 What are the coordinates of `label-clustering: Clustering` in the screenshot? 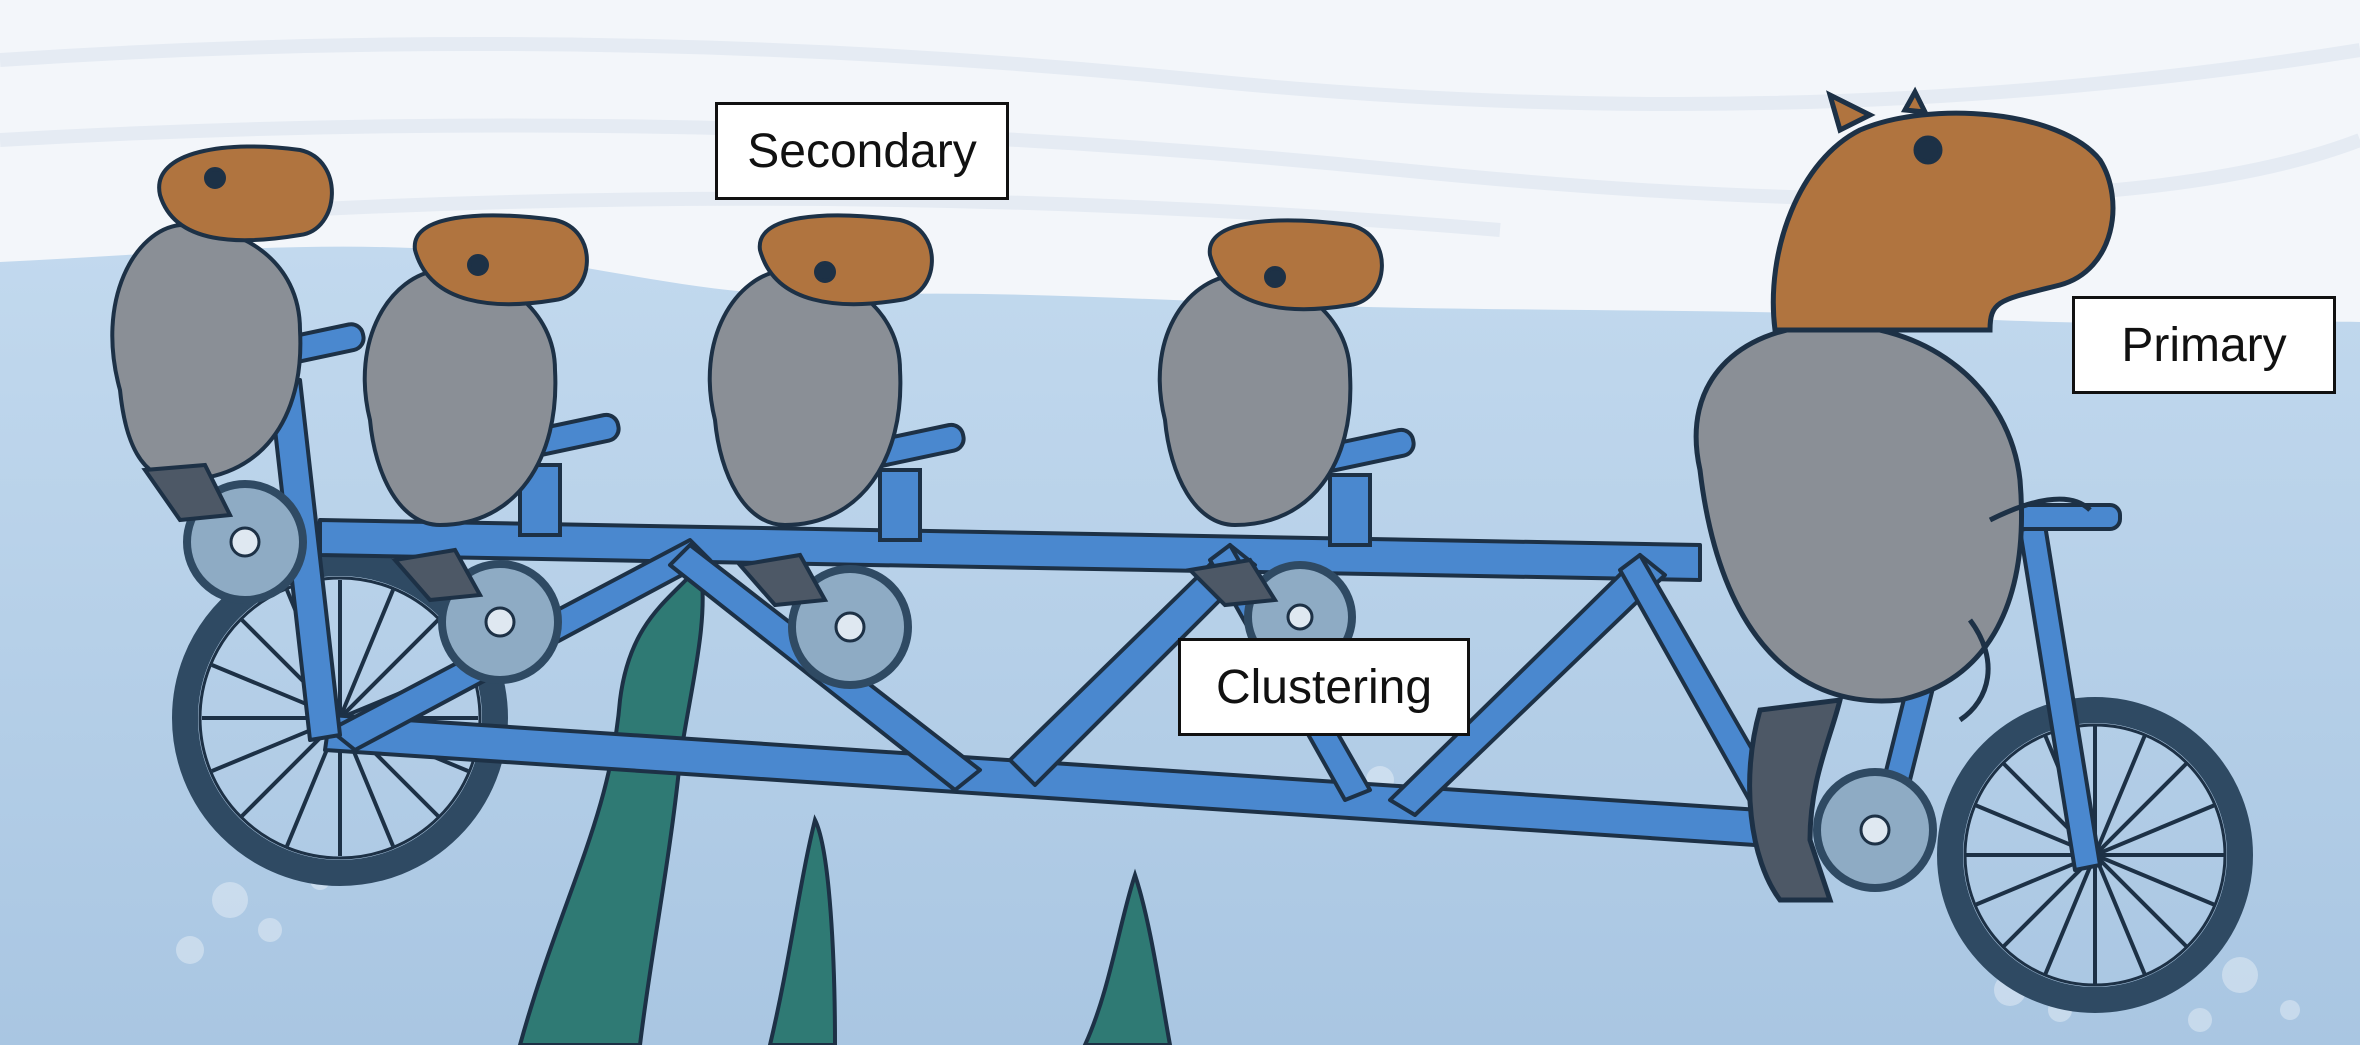 It's located at (1324, 687).